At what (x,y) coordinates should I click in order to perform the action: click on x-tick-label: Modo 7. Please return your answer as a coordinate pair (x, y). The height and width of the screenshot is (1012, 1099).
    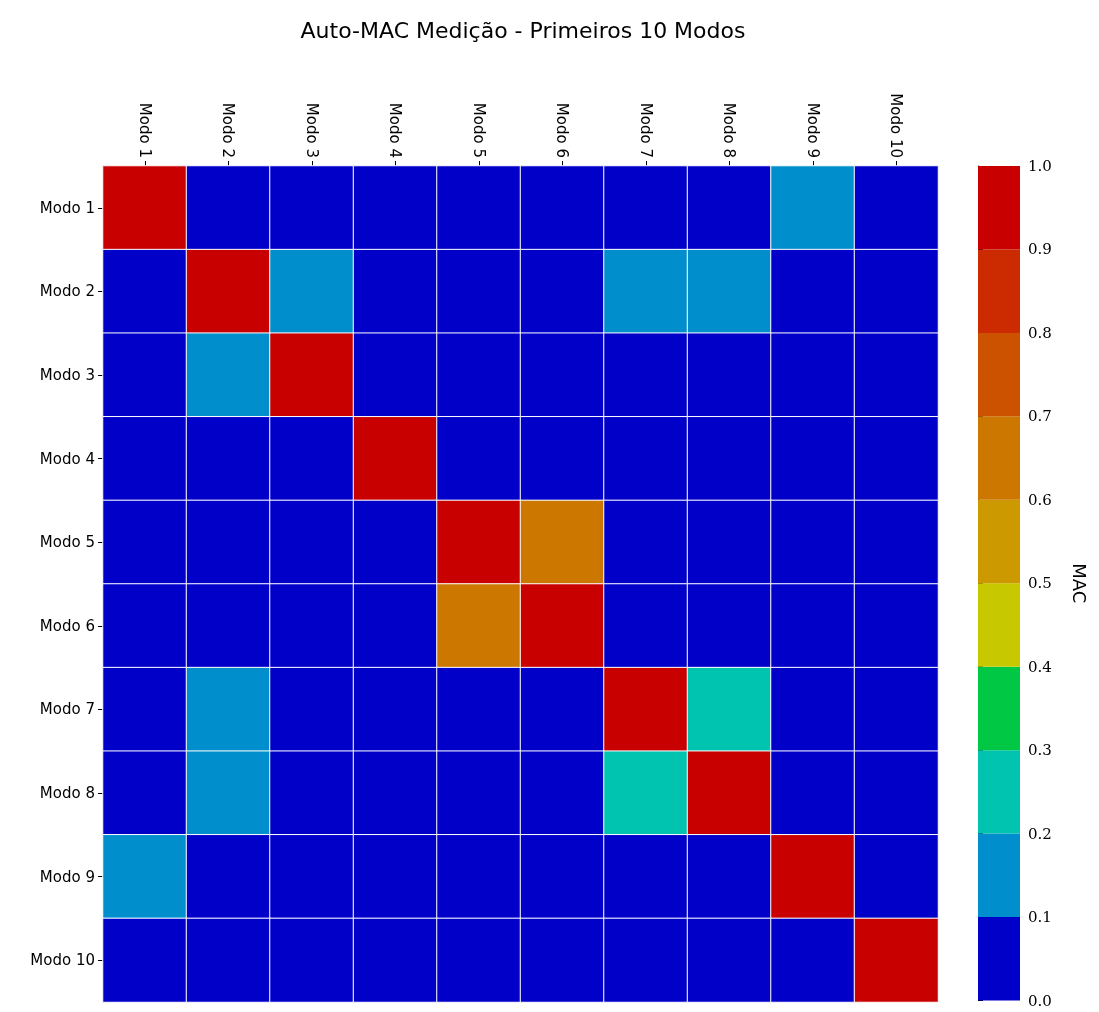
    Looking at the image, I should click on (645, 130).